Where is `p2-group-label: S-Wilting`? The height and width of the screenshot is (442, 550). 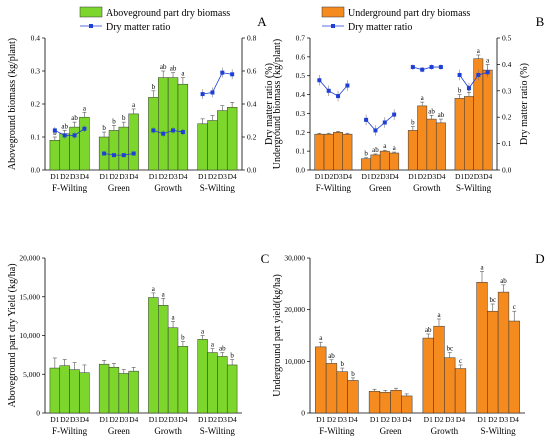
p2-group-label: S-Wilting is located at coordinates (218, 431).